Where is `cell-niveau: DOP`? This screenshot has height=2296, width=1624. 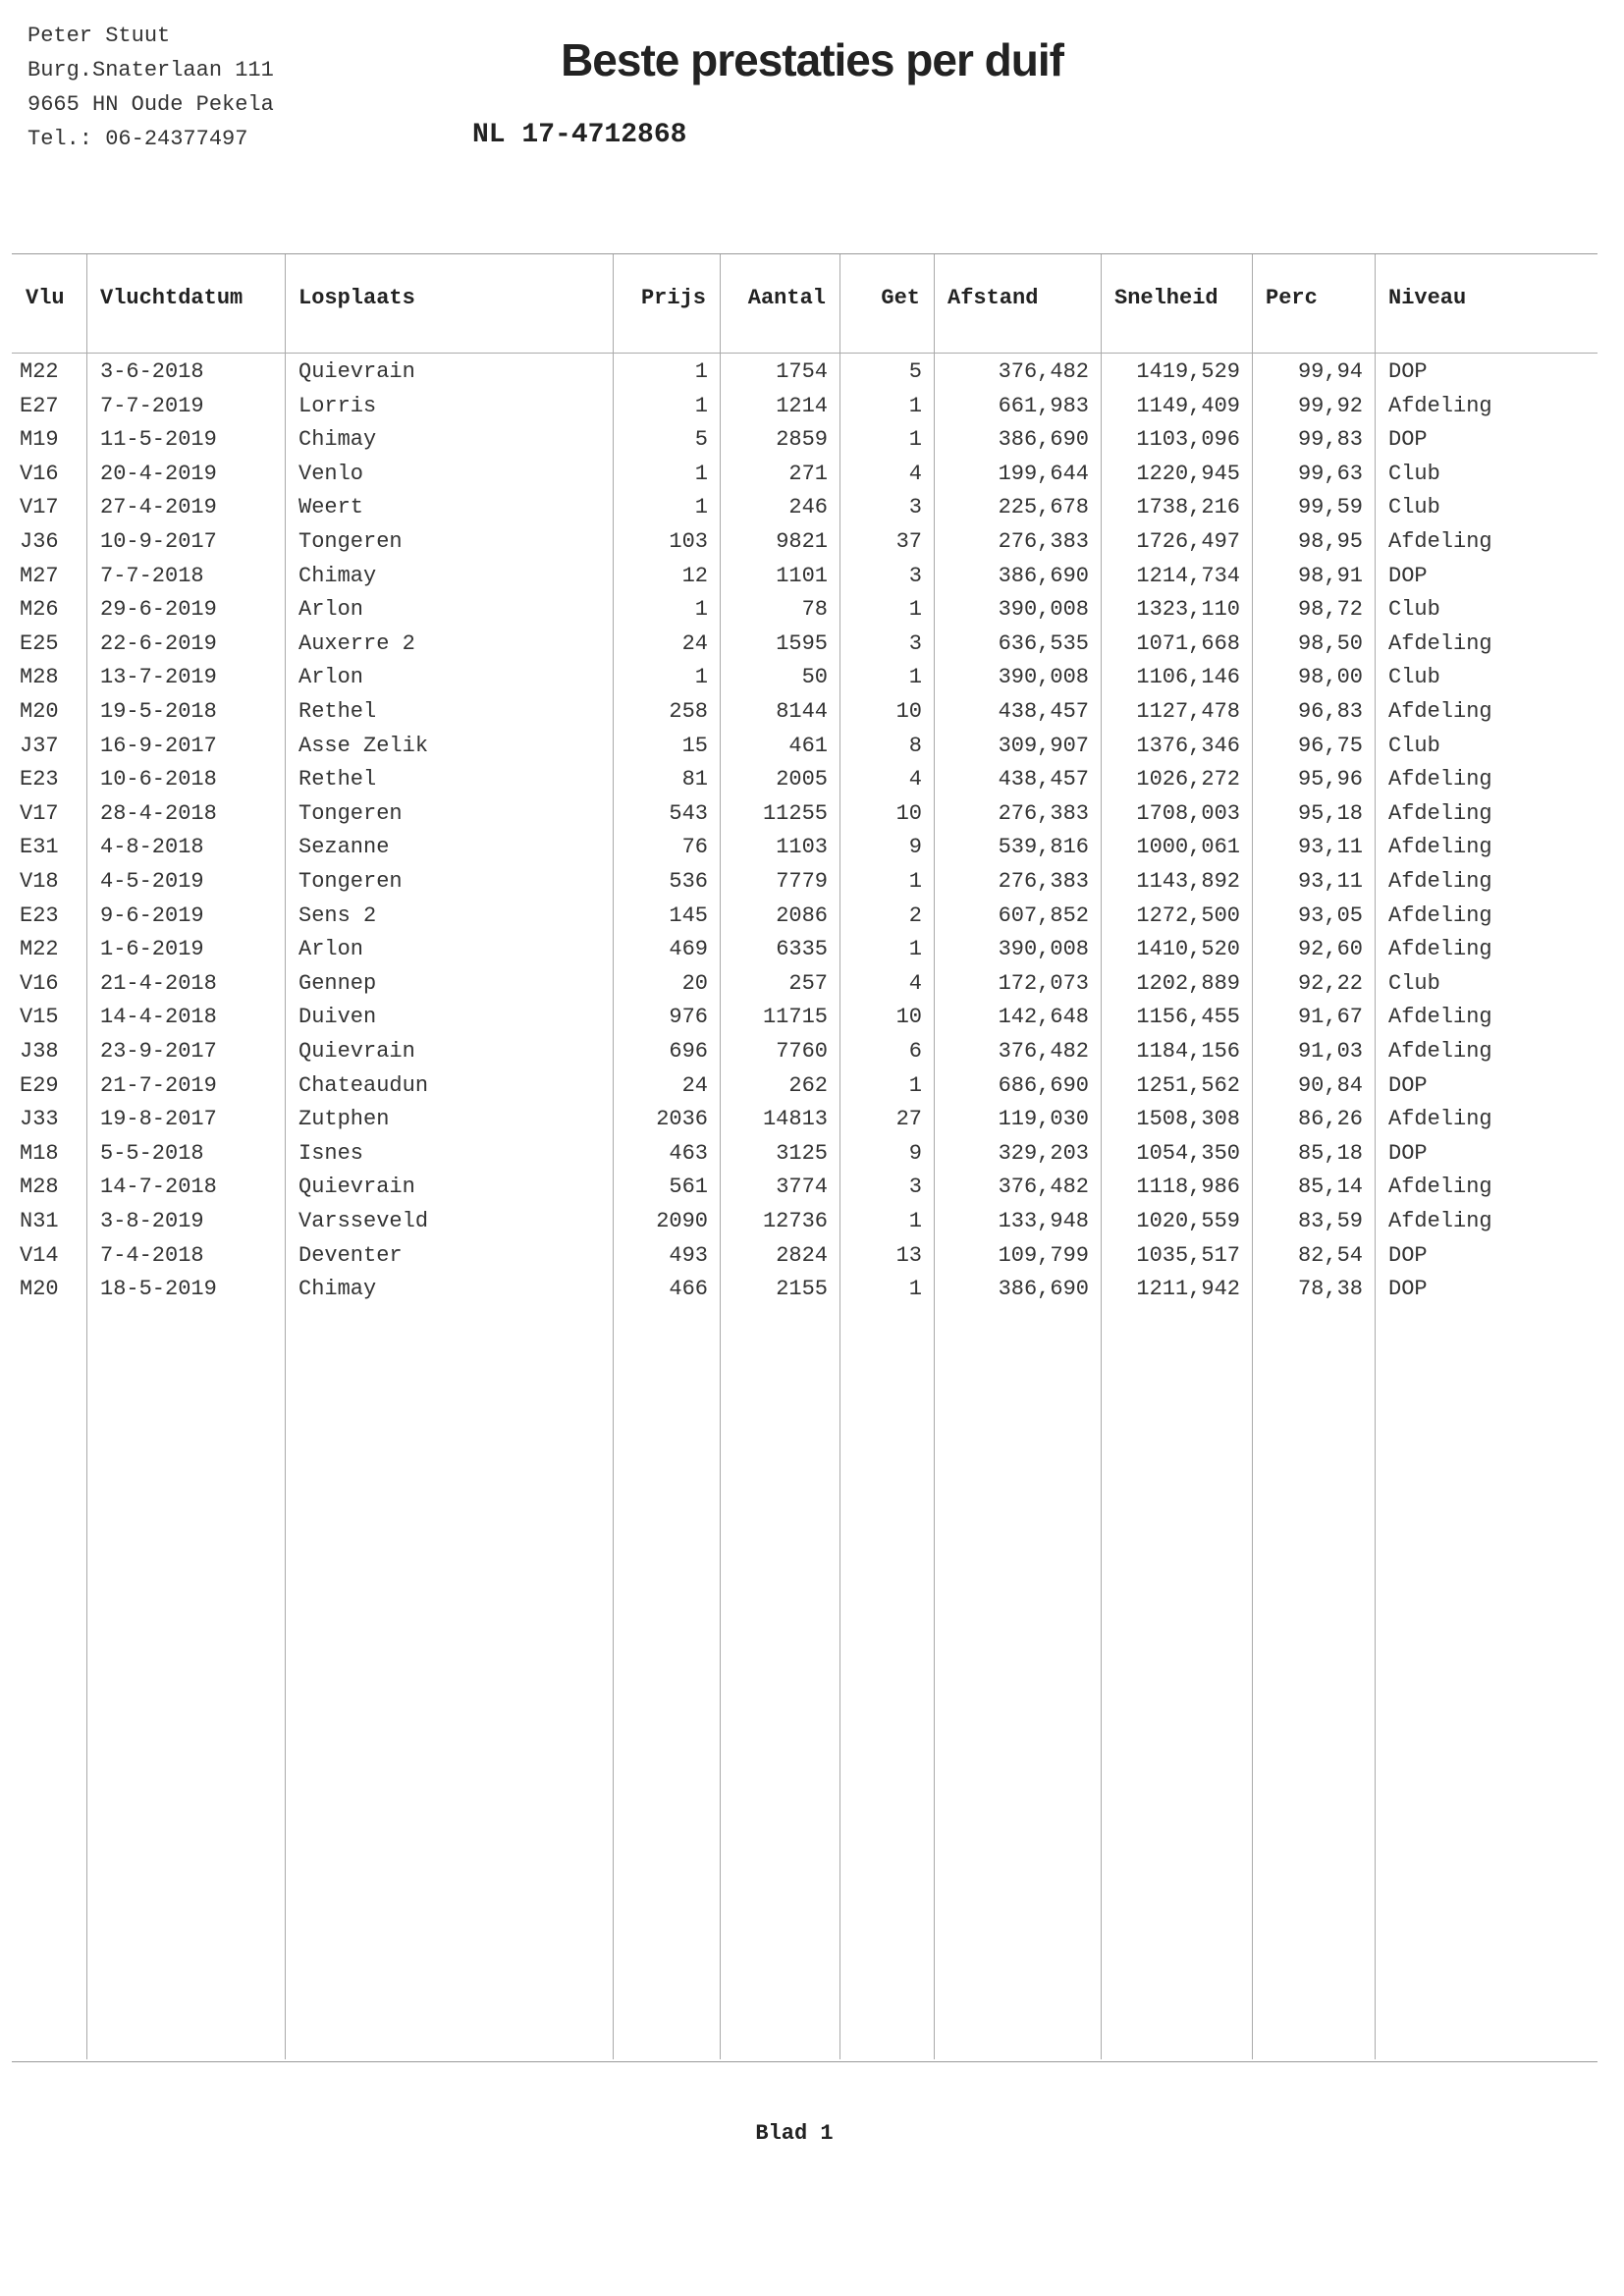
cell-niveau: DOP is located at coordinates (1408, 1085).